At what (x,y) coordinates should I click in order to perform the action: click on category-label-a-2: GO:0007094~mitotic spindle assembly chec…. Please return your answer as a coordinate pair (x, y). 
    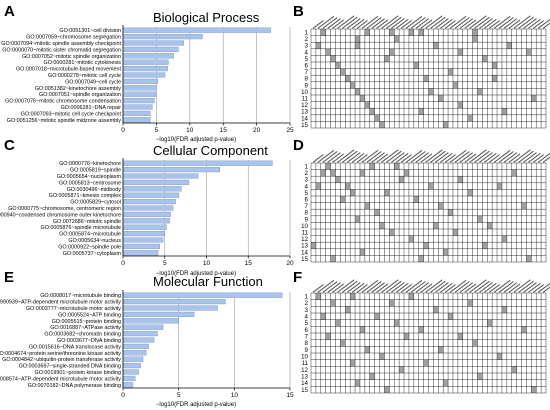
    Looking at the image, I should click on (61, 44).